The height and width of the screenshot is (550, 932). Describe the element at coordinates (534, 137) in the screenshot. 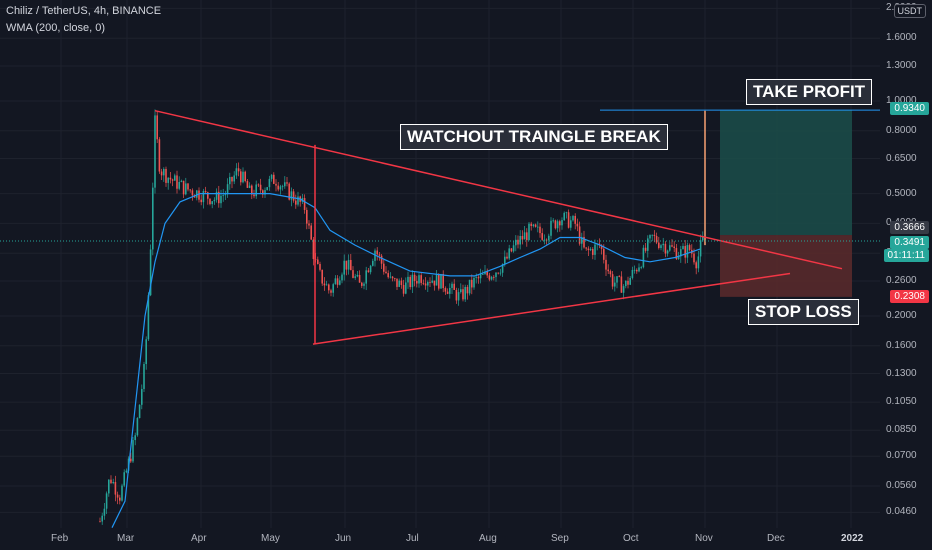

I see `triangle-break-label: WATCHOUT TRAINGLE BREAK` at that location.